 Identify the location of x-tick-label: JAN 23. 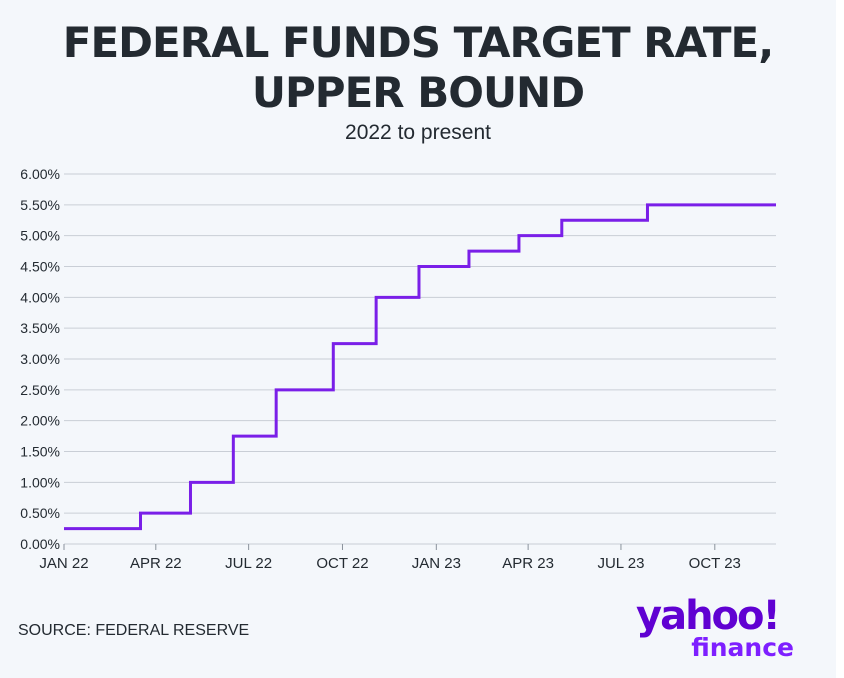
(436, 563).